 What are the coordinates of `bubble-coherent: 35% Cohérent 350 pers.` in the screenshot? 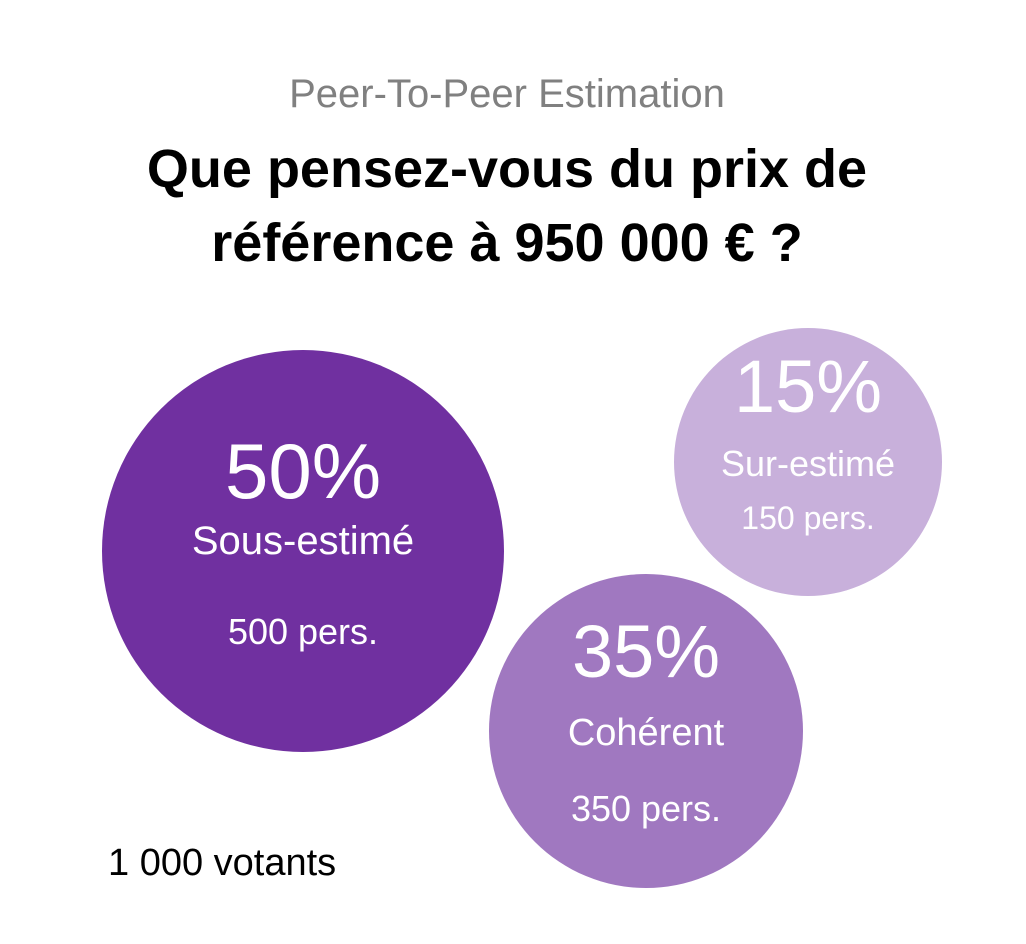 It's located at (646, 731).